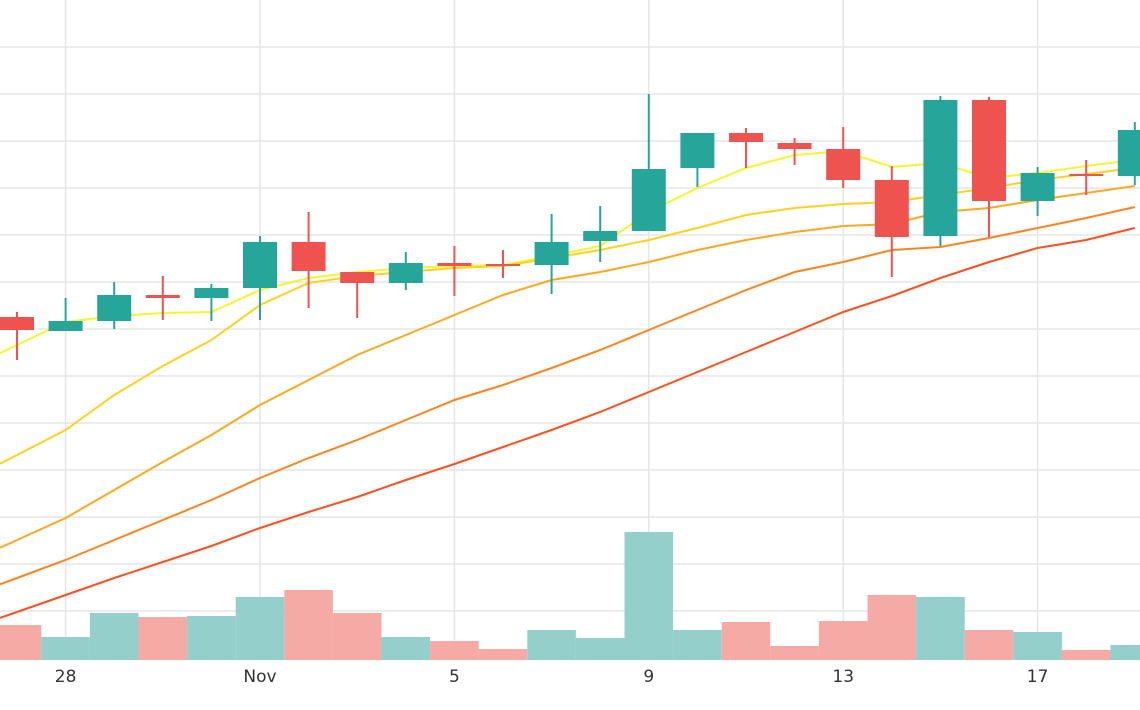 The height and width of the screenshot is (710, 1140). Describe the element at coordinates (259, 677) in the screenshot. I see `x-tick-label: Nov` at that location.